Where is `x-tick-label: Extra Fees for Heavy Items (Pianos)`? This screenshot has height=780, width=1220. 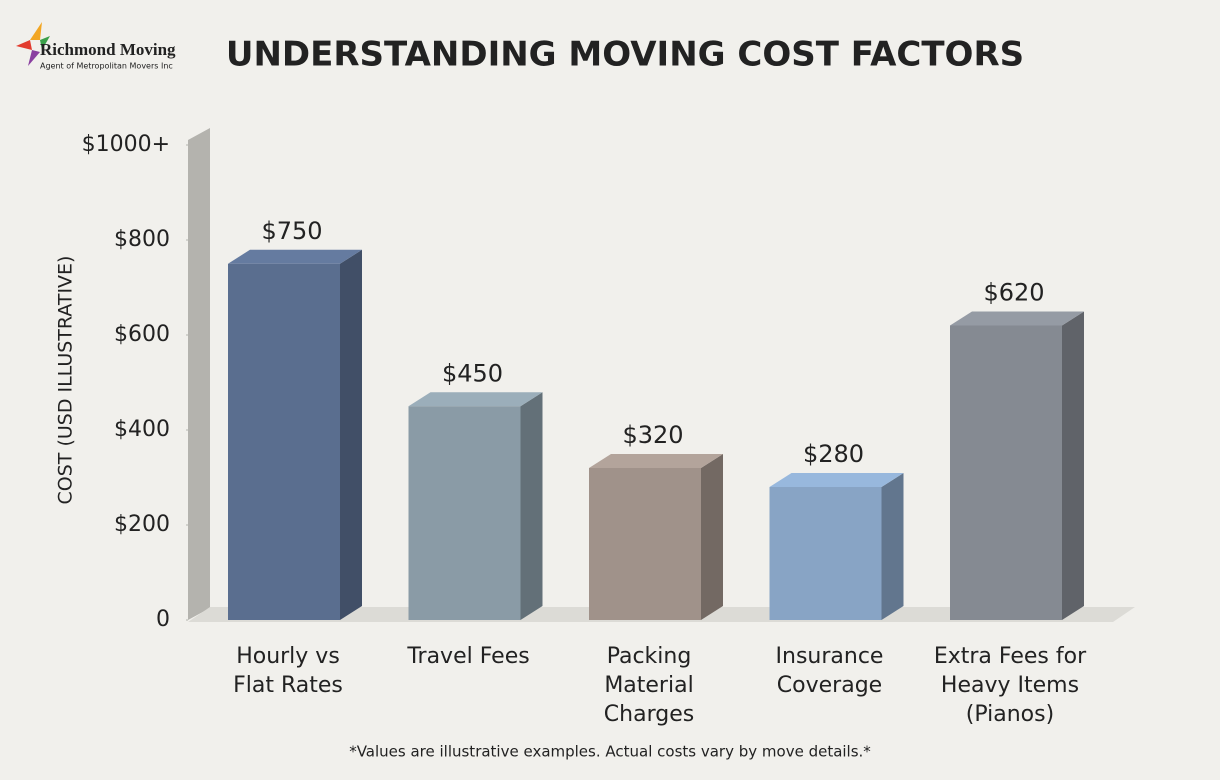
x-tick-label: Extra Fees for Heavy Items (Pianos) is located at coordinates (1010, 685).